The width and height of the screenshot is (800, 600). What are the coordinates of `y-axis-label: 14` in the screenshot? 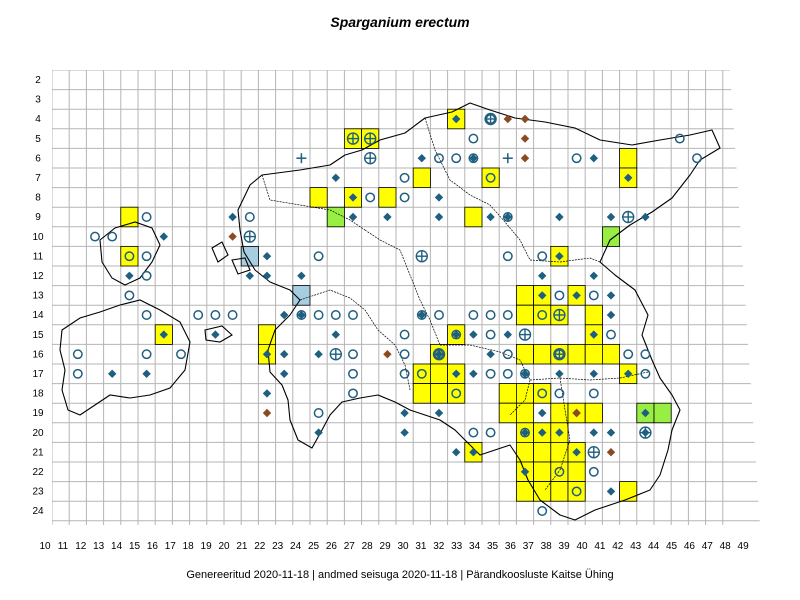 It's located at (38, 315).